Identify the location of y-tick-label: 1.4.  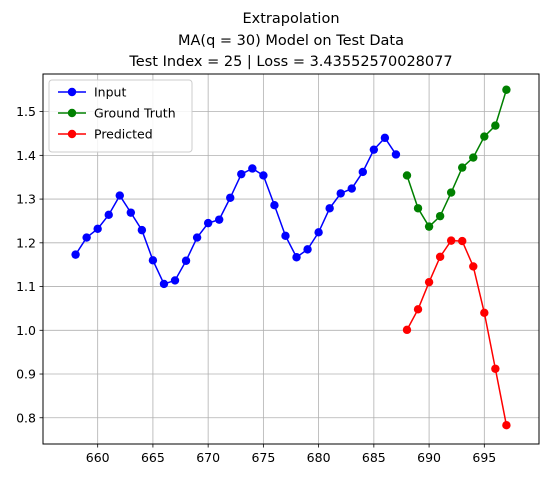
(26, 155).